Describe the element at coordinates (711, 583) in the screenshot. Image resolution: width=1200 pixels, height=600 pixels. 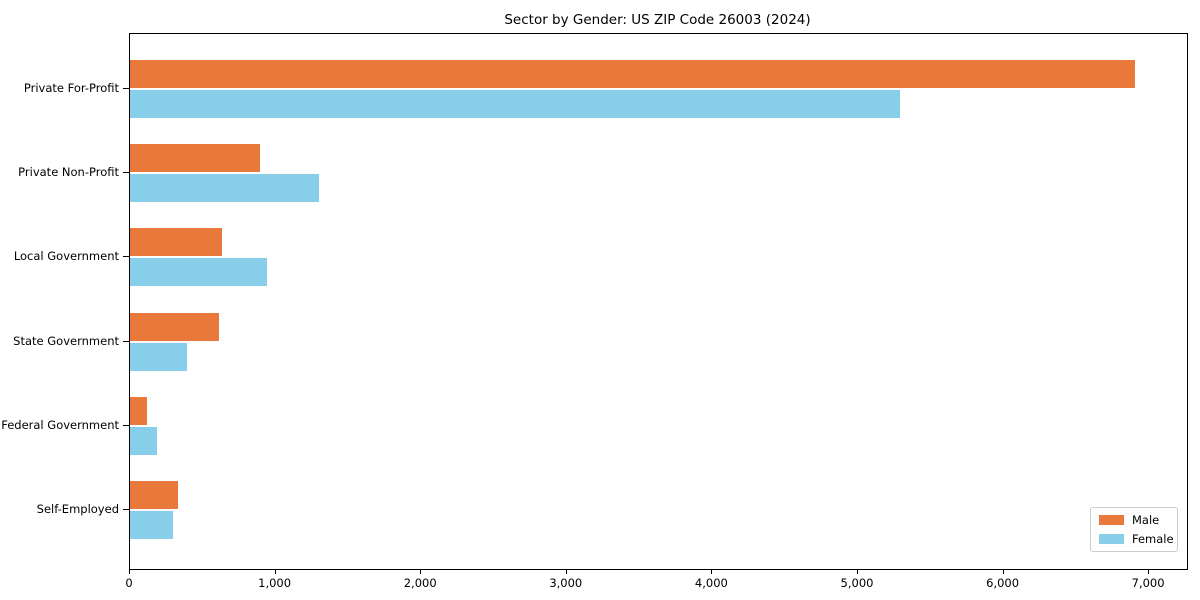
I see `x-tick-label: 4,000` at that location.